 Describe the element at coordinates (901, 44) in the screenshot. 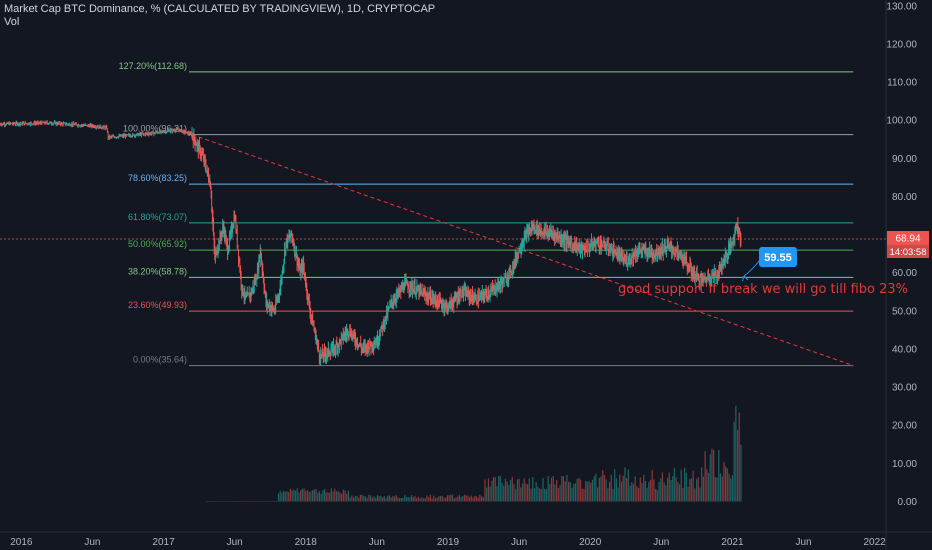

I see `y-tick-label: 120.00` at that location.